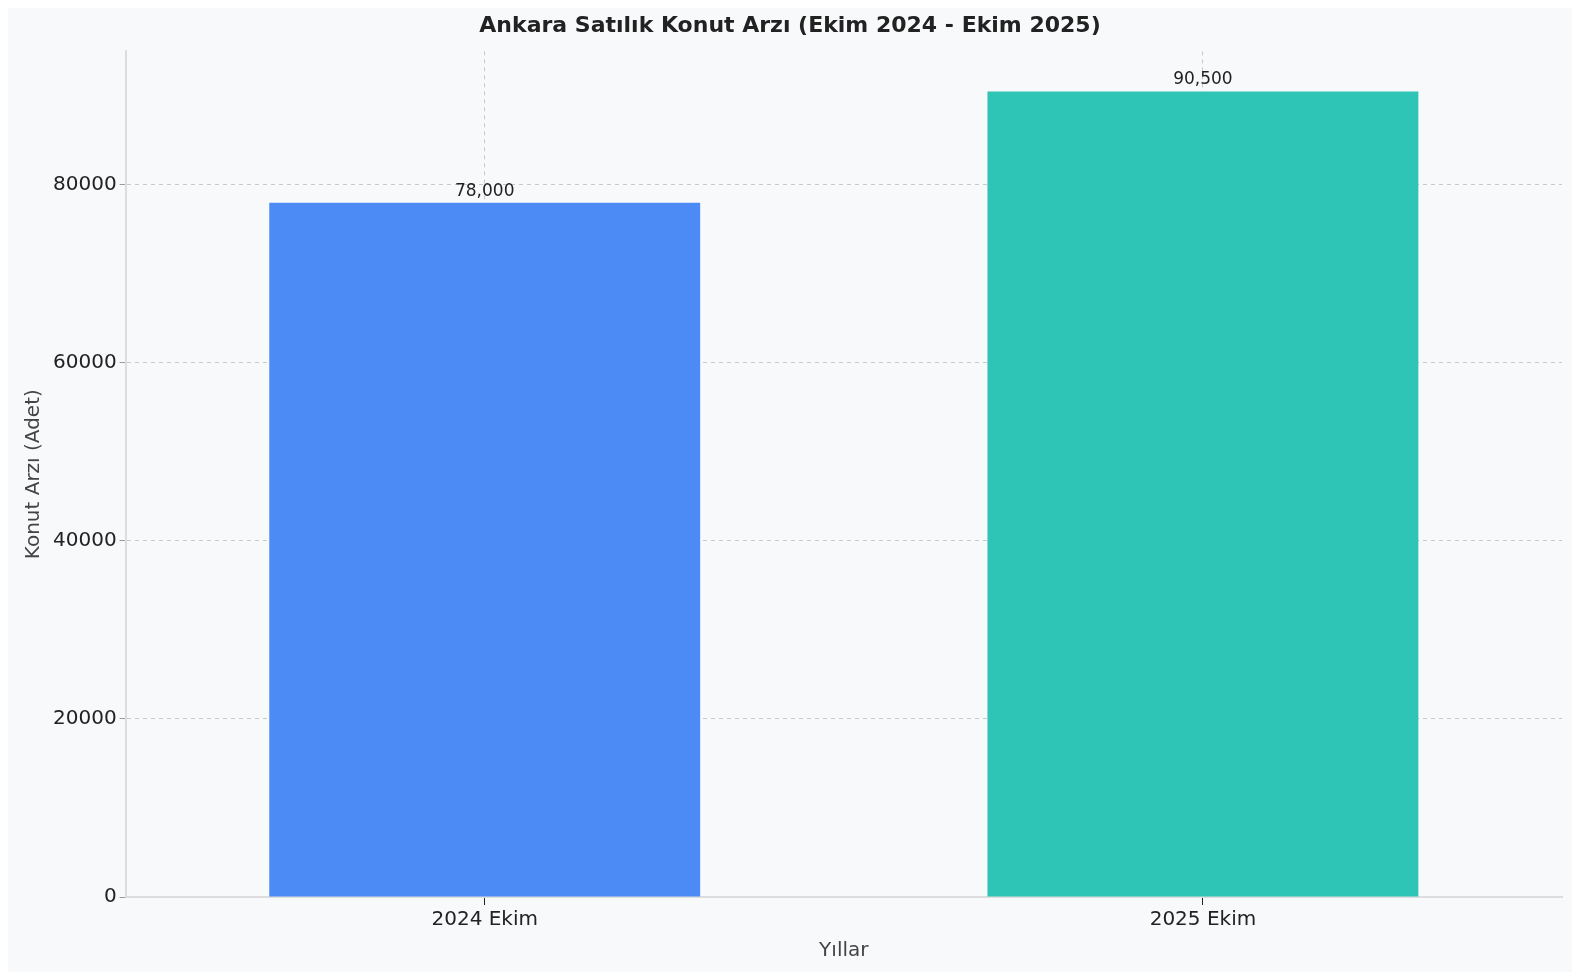 This screenshot has height=980, width=1580. Describe the element at coordinates (85, 717) in the screenshot. I see `y-tick-label: 20000` at that location.